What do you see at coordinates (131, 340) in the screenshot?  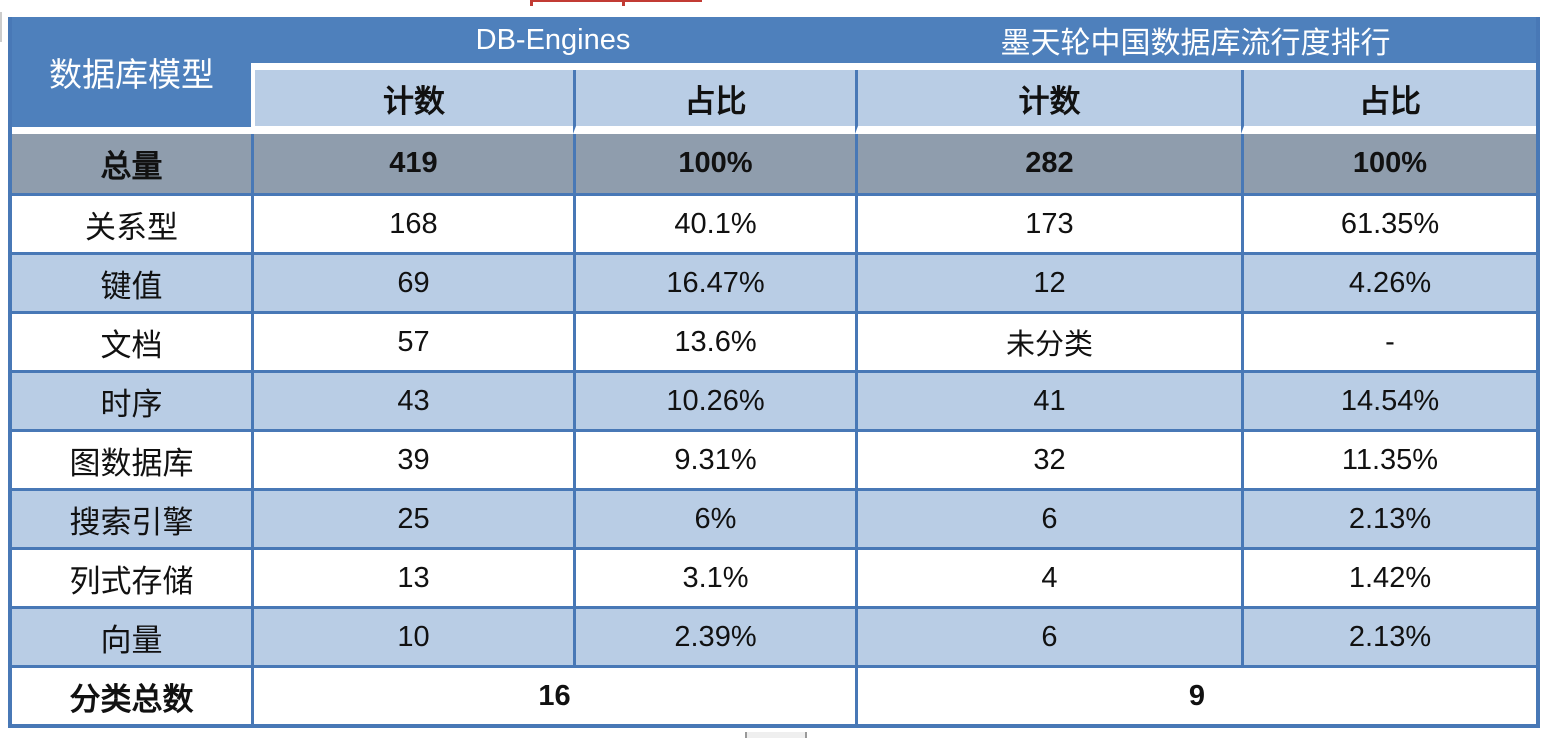 I see `row-label: 文档` at bounding box center [131, 340].